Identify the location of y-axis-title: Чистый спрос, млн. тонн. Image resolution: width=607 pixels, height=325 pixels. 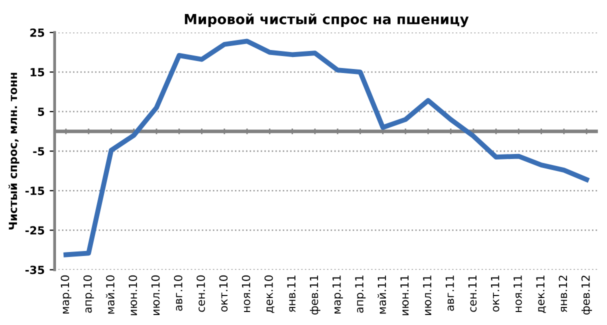
(14, 151).